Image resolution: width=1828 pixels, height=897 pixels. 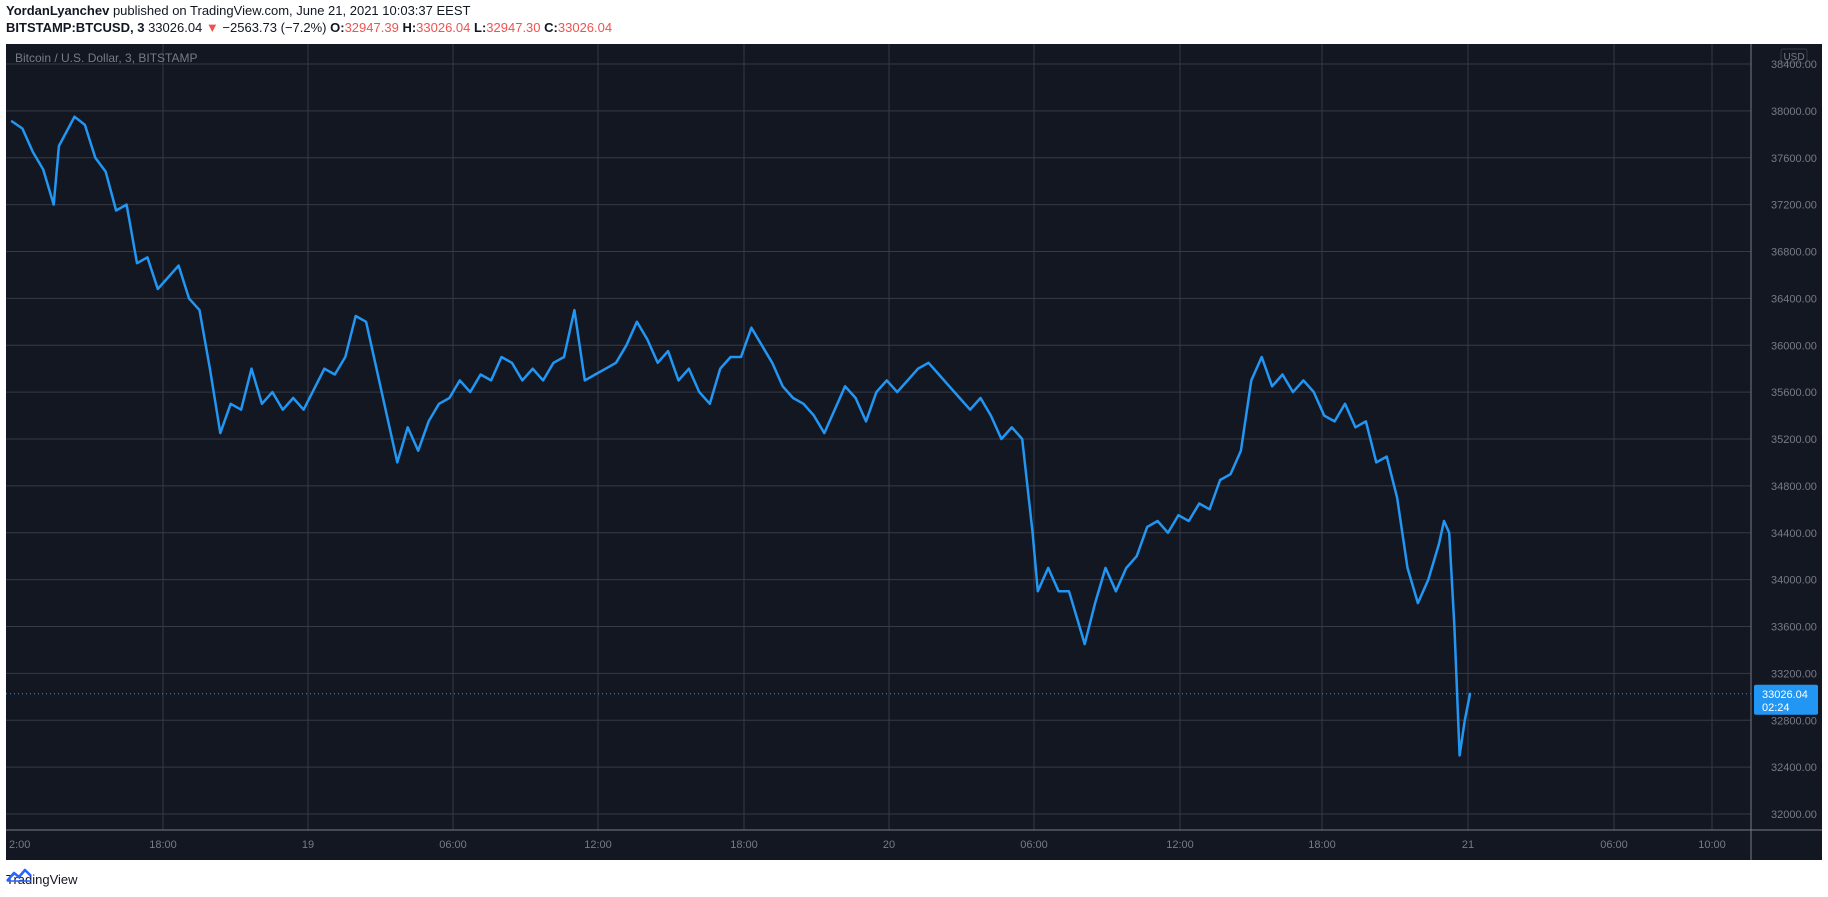 What do you see at coordinates (1794, 253) in the screenshot?
I see `y-tick-label: 36800.00` at bounding box center [1794, 253].